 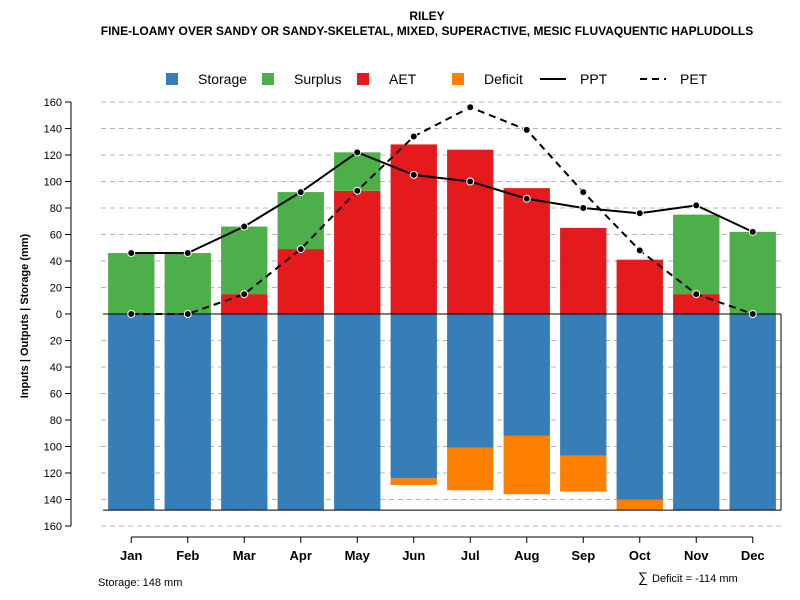 What do you see at coordinates (131, 314) in the screenshot?
I see `pet-point-jan` at bounding box center [131, 314].